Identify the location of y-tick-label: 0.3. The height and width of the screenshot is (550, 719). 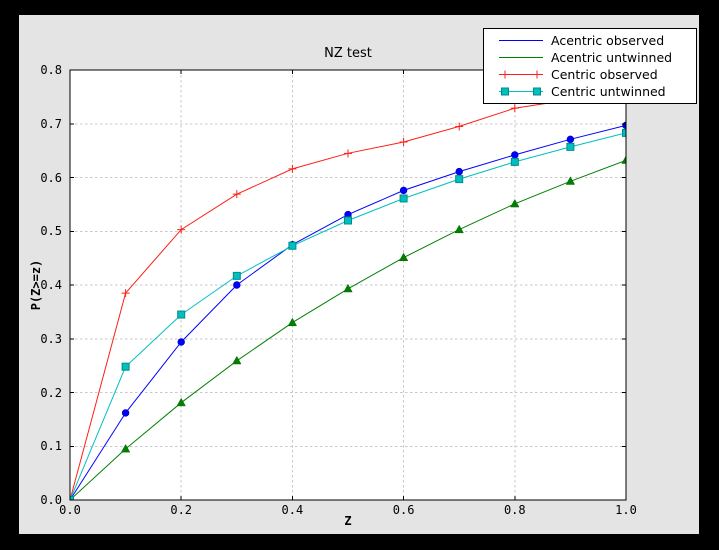
(51, 338).